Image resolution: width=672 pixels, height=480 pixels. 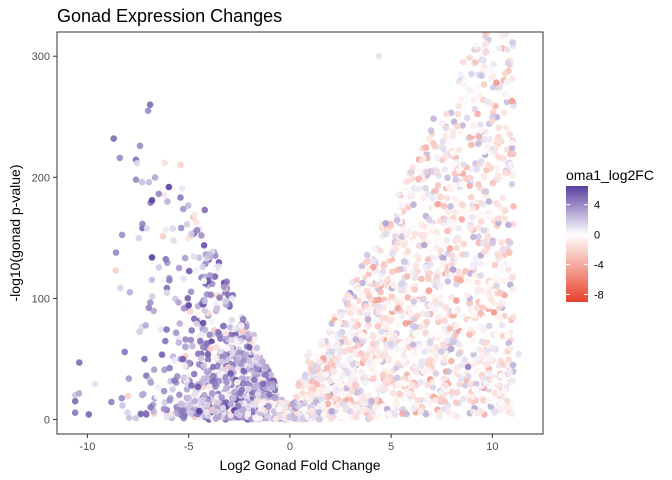 What do you see at coordinates (289, 443) in the screenshot?
I see `x-axis: -10 -5 0 5 10` at bounding box center [289, 443].